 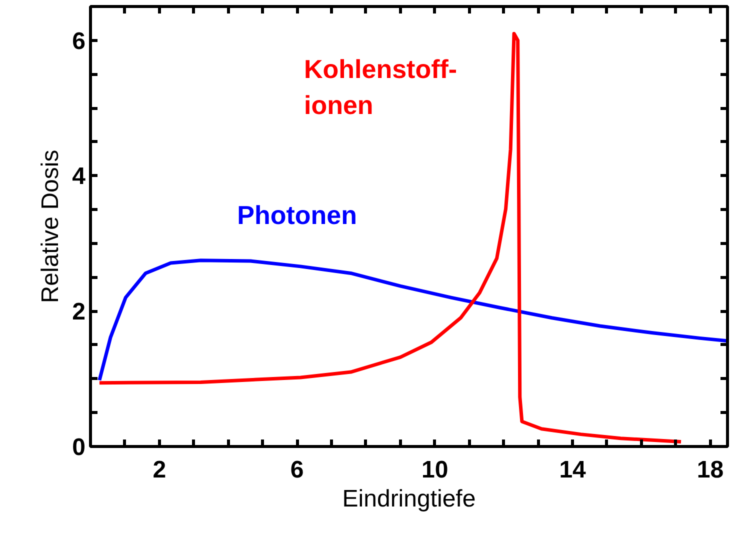 I want to click on x-tick-label: 14, so click(x=573, y=470).